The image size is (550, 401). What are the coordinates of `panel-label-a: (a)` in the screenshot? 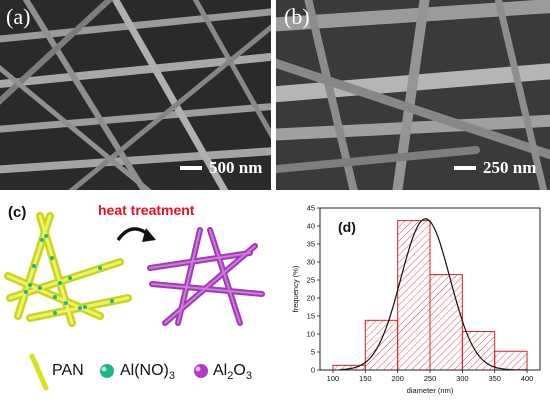 It's located at (18, 16).